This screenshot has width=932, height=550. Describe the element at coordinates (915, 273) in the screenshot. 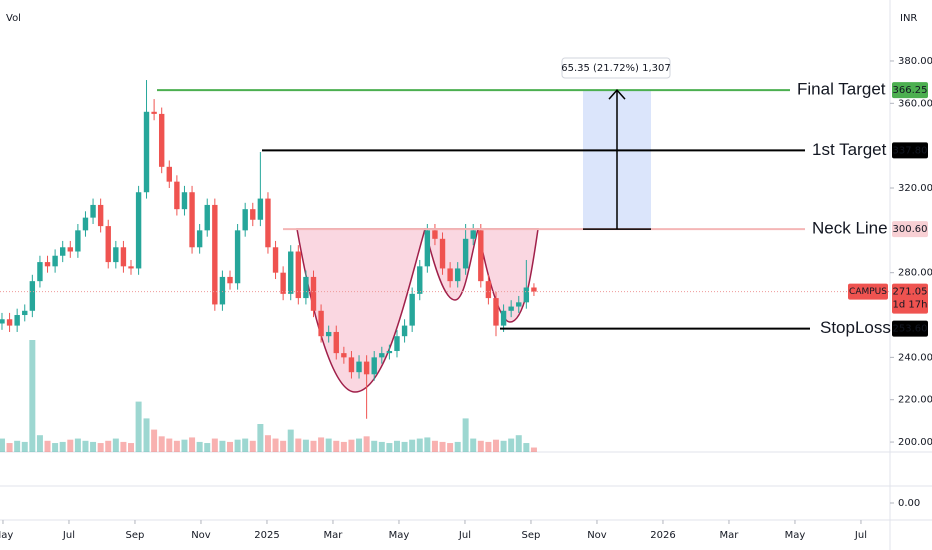

I see `y-tick-label: 280.00` at that location.